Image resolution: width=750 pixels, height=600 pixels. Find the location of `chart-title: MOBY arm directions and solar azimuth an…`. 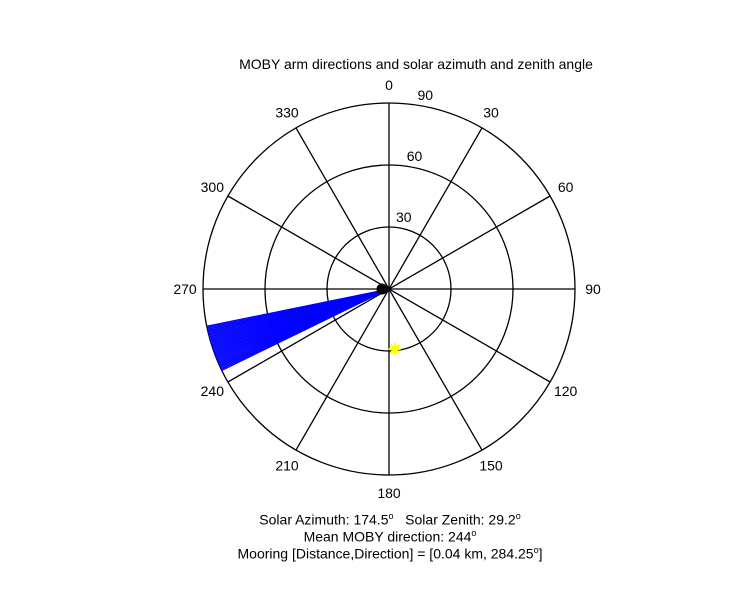

chart-title: MOBY arm directions and solar azimuth an… is located at coordinates (416, 64).